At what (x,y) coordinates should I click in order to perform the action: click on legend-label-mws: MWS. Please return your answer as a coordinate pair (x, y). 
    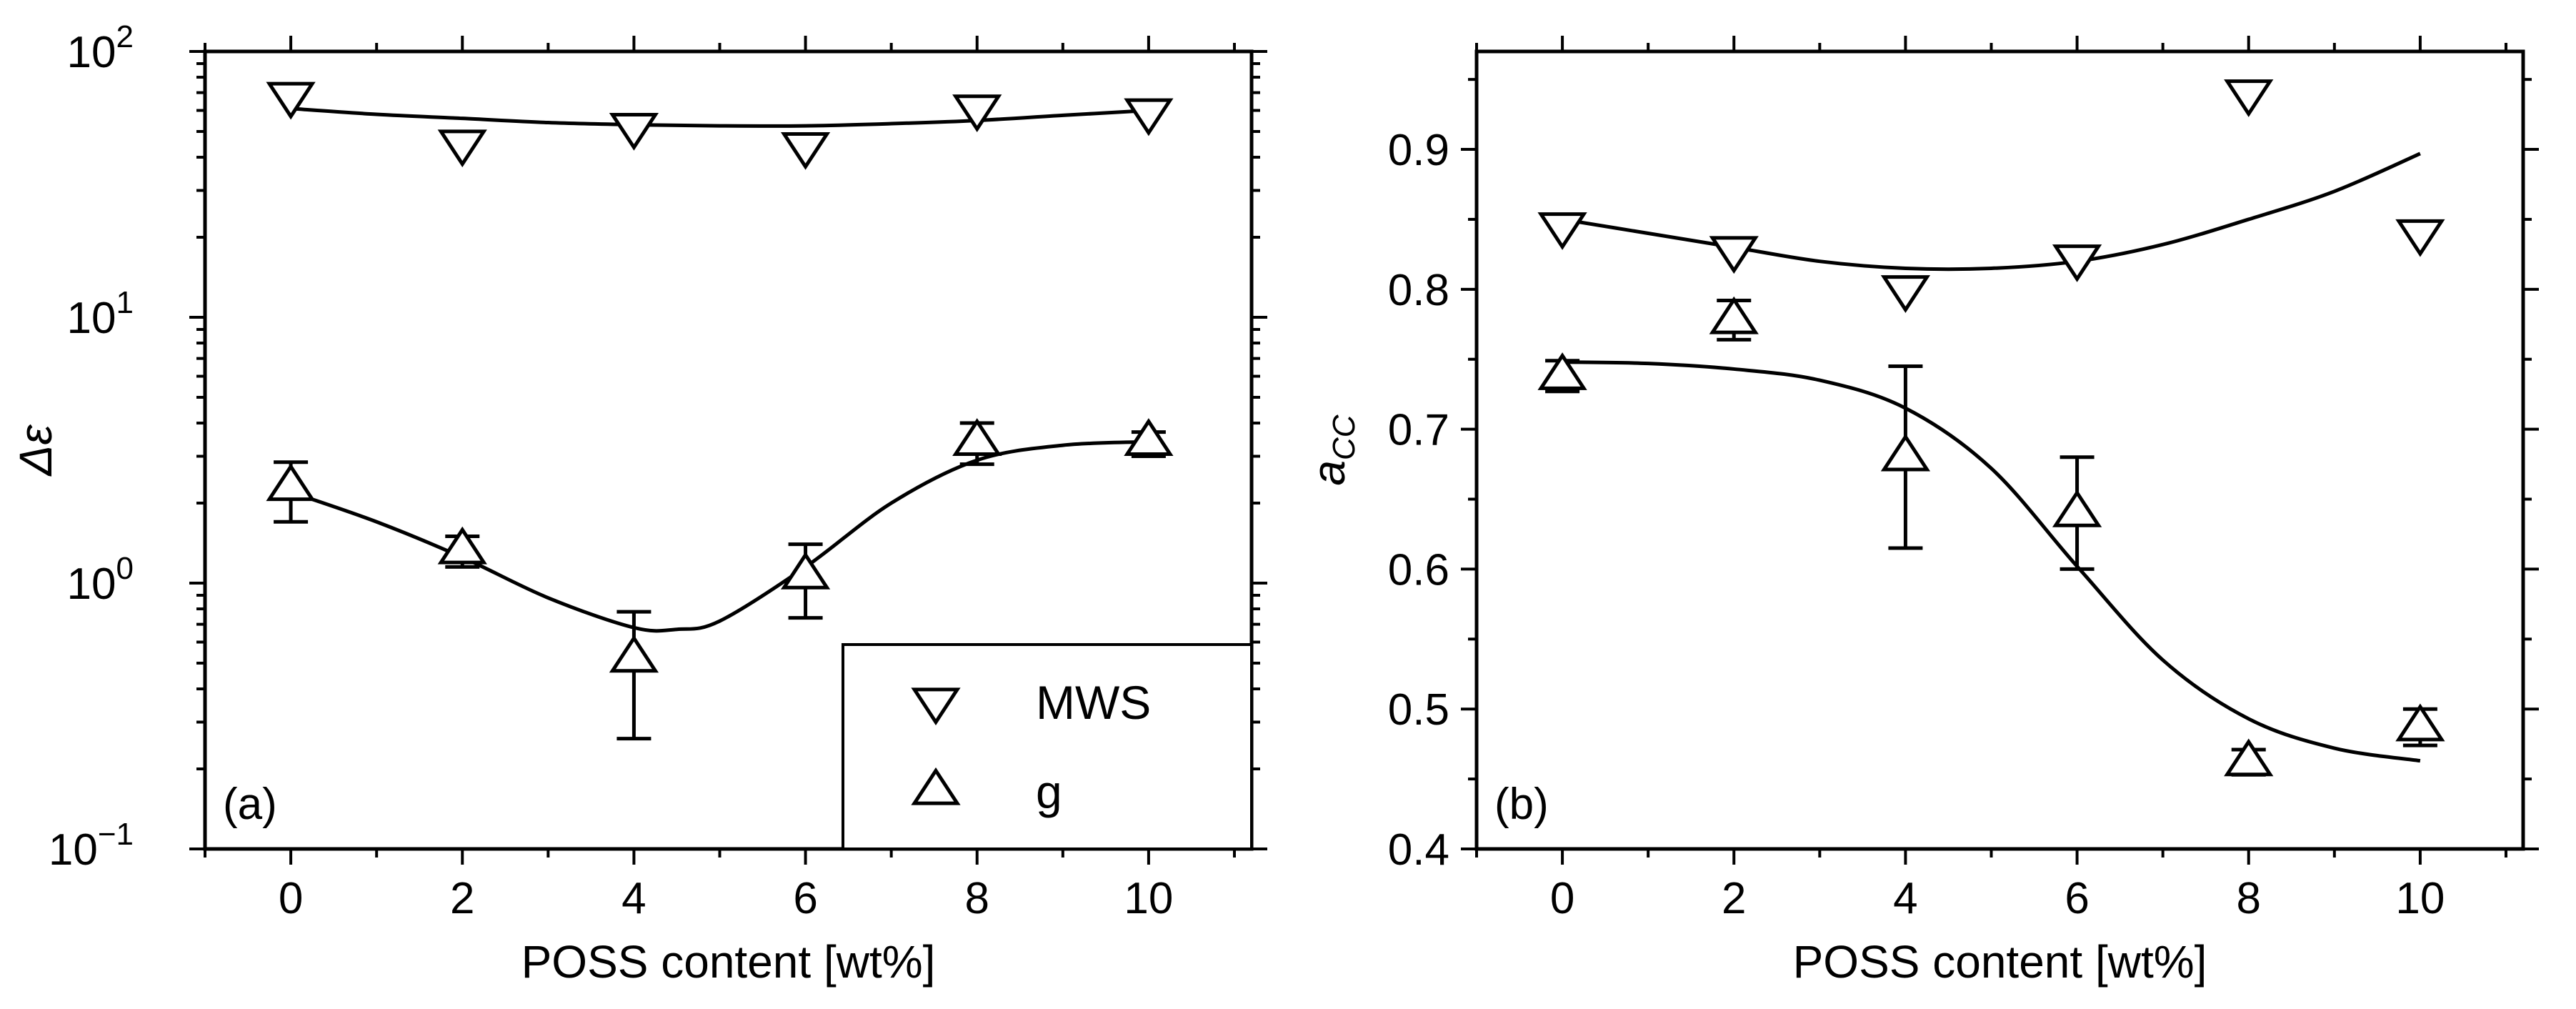
    Looking at the image, I should click on (1093, 702).